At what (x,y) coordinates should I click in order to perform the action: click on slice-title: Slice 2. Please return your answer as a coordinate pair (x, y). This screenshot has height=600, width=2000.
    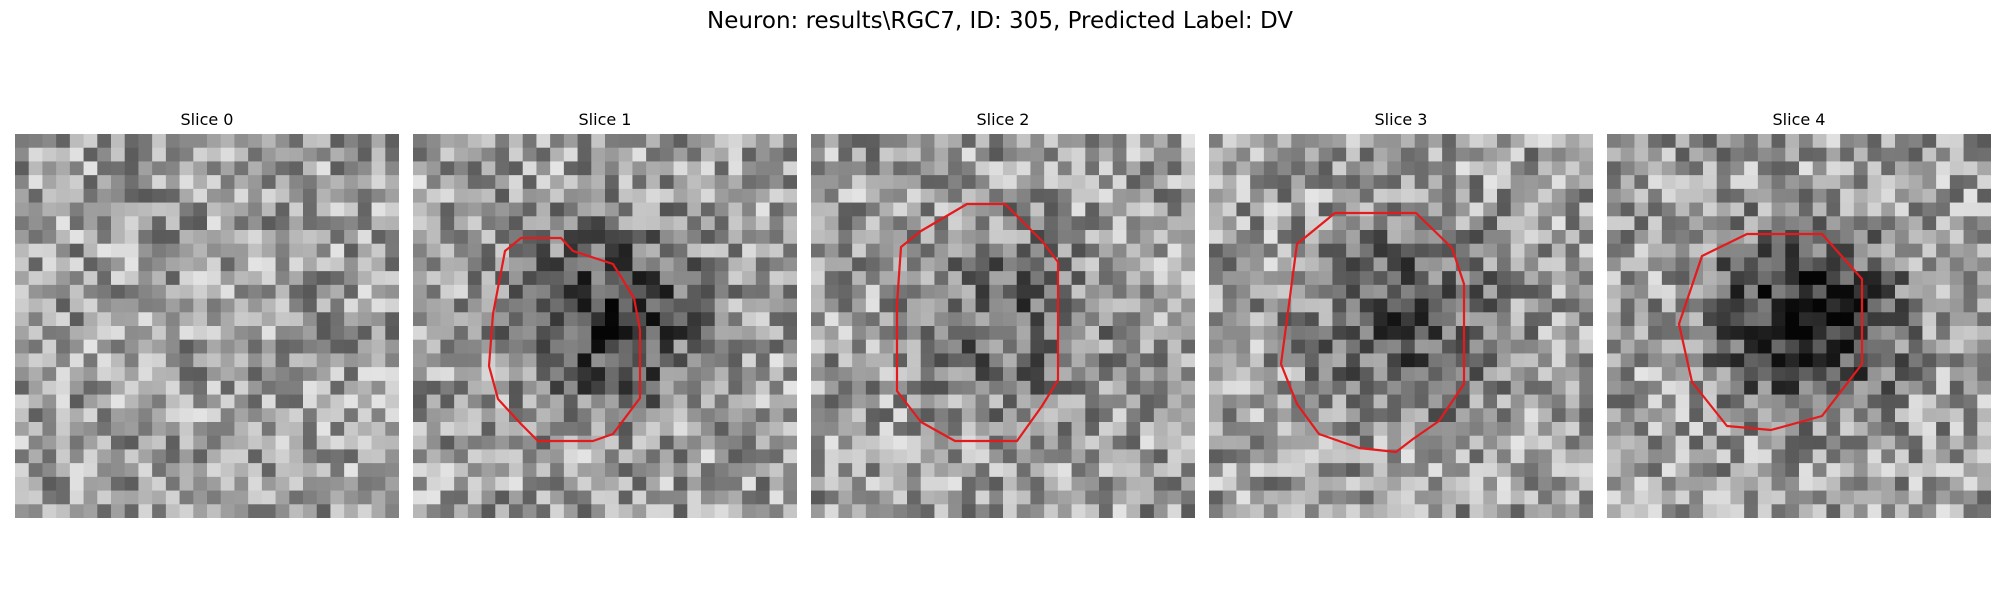
    Looking at the image, I should click on (1003, 119).